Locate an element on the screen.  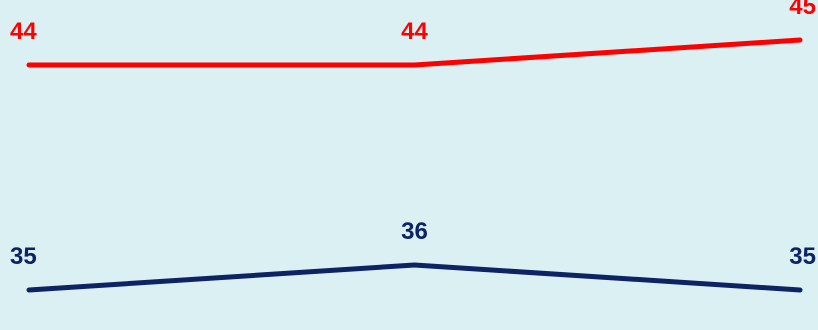
data-label-s2-p2: 36 is located at coordinates (414, 231).